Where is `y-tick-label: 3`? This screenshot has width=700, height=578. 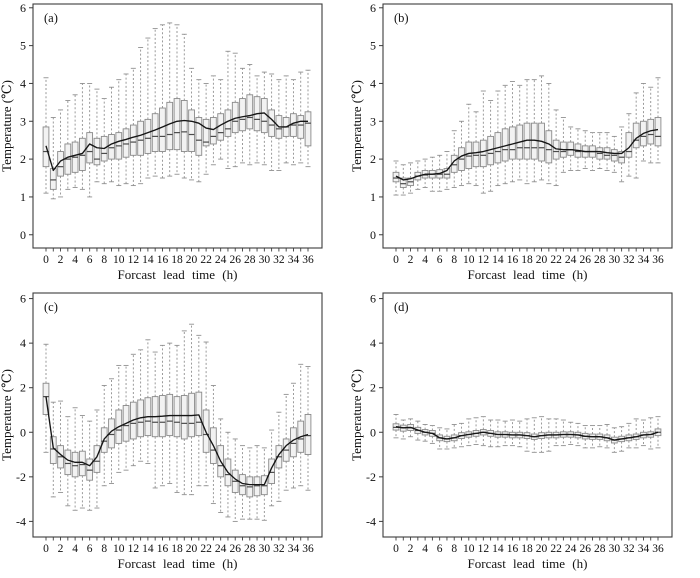
y-tick-label: 3 is located at coordinates (373, 121).